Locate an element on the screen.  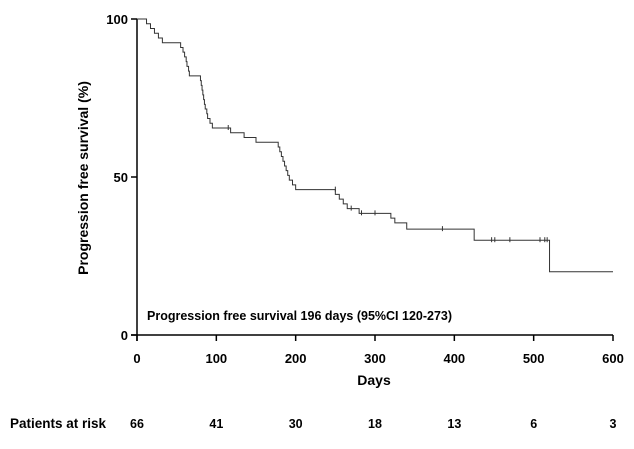
x-tick-label: 600 is located at coordinates (613, 358).